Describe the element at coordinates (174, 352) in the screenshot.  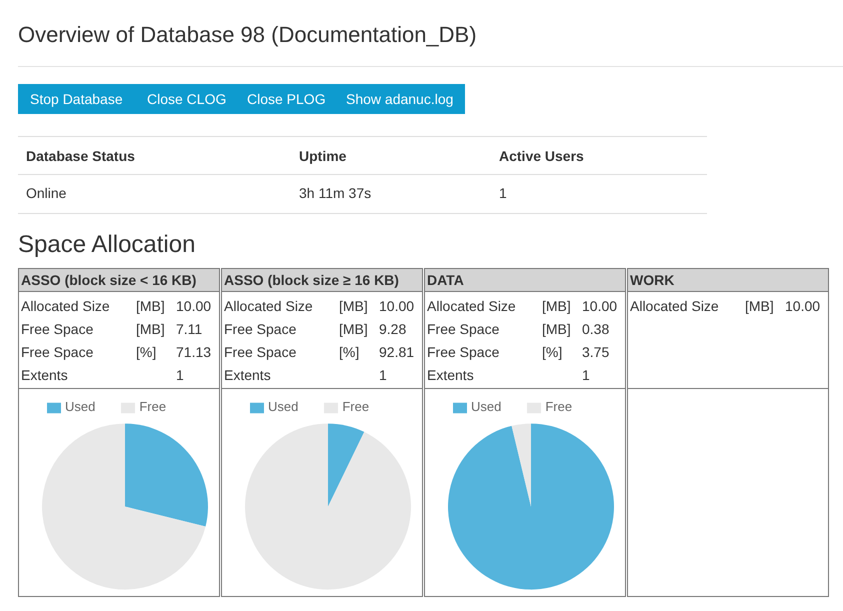
I see `text: [%] 71.13` at that location.